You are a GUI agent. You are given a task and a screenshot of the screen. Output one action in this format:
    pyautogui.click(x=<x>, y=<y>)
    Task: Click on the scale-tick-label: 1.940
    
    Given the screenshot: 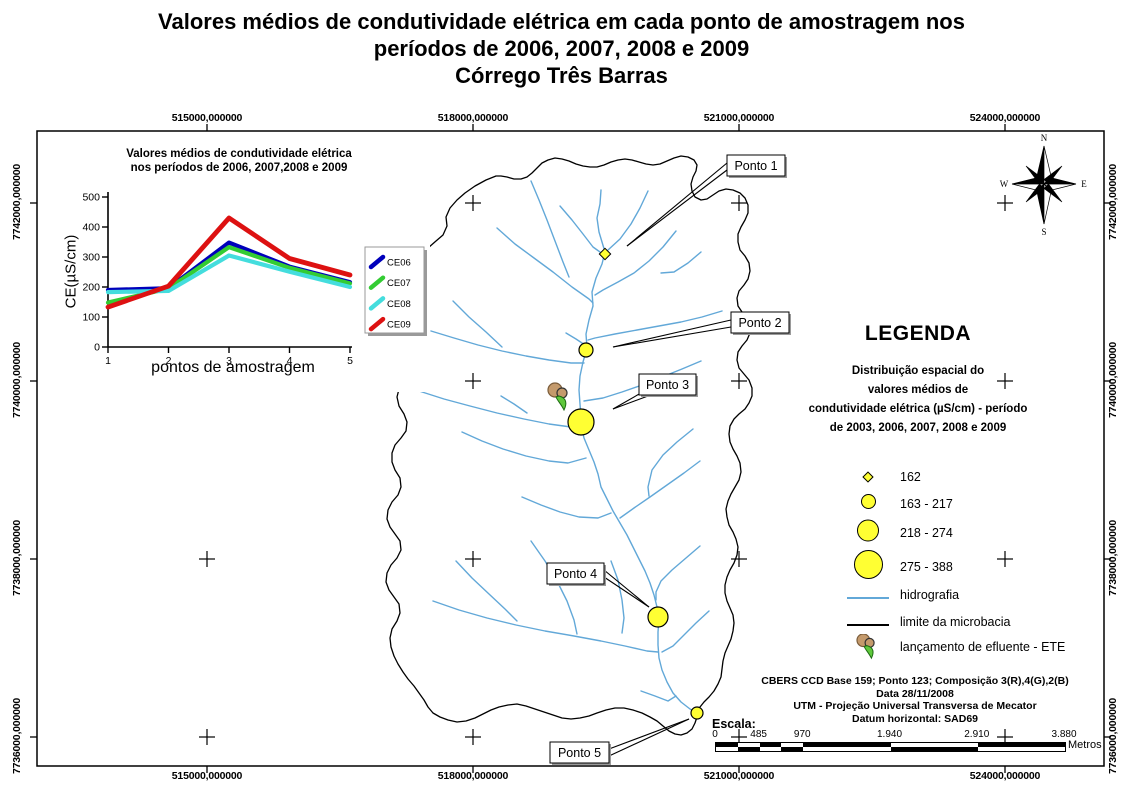 What is the action you would take?
    pyautogui.click(x=889, y=734)
    